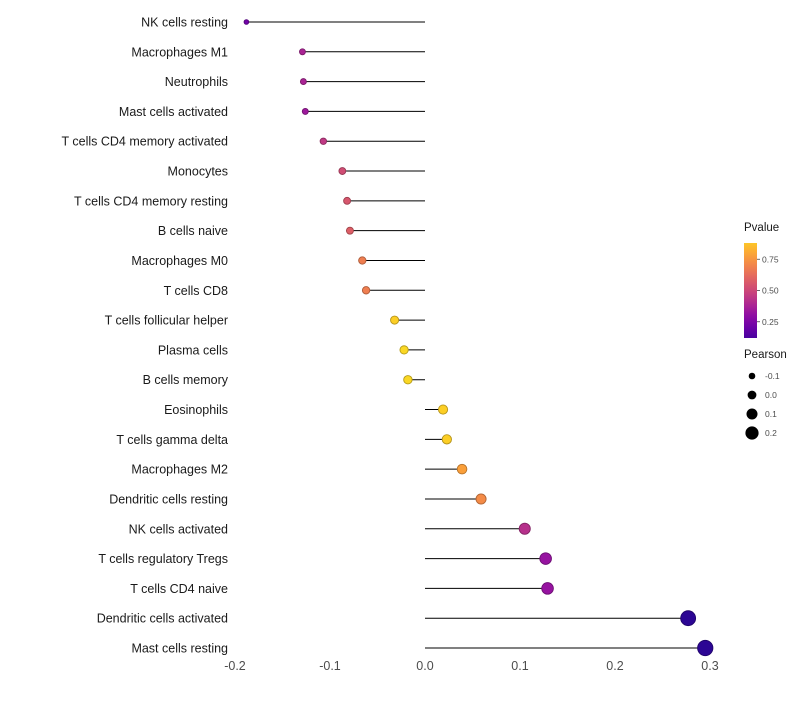 The width and height of the screenshot is (800, 705). I want to click on lollipop-row: Mast cells activated, so click(272, 112).